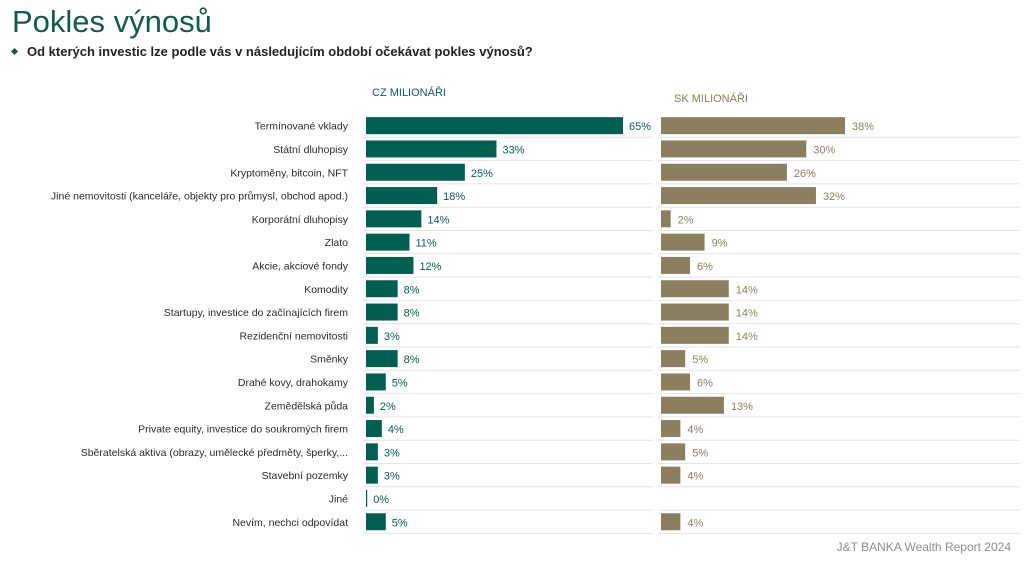  I want to click on data-label-cz: 25%, so click(482, 174).